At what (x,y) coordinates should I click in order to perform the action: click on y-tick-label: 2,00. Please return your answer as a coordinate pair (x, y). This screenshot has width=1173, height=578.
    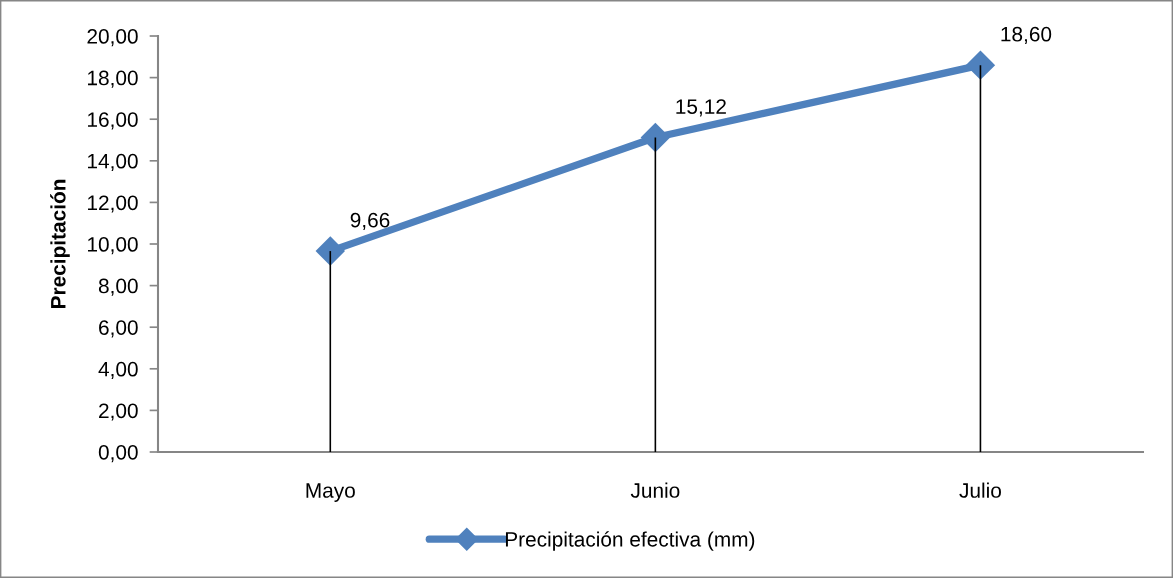
    Looking at the image, I should click on (118, 412).